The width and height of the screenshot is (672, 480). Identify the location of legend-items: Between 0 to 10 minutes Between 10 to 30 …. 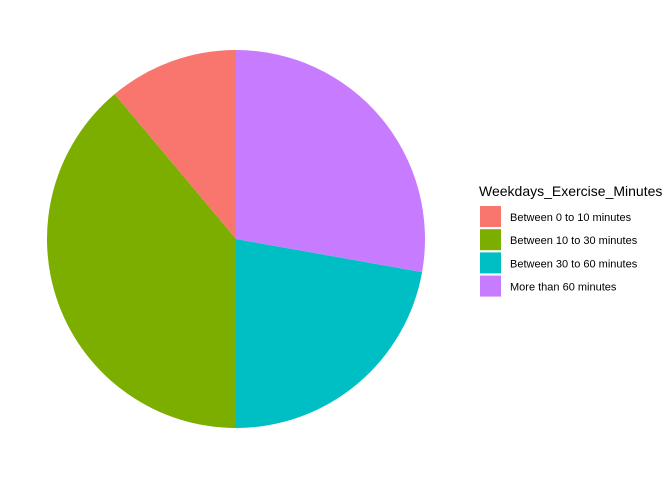
(559, 251).